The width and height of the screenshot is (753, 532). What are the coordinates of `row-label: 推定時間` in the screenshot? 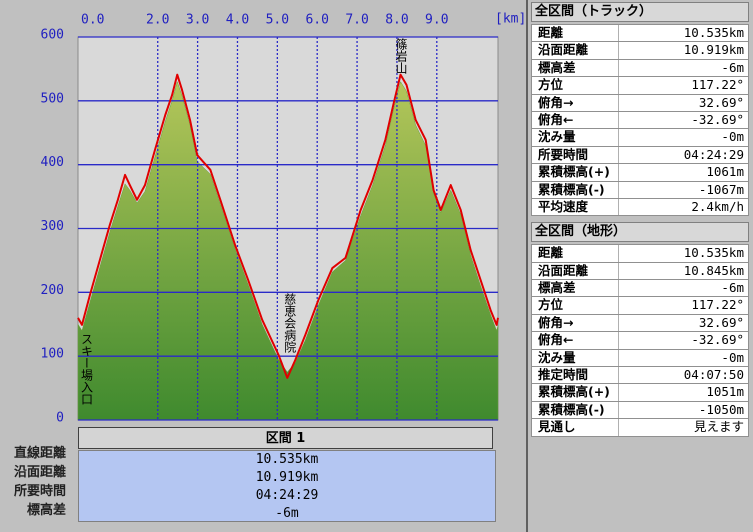 It's located at (575, 375).